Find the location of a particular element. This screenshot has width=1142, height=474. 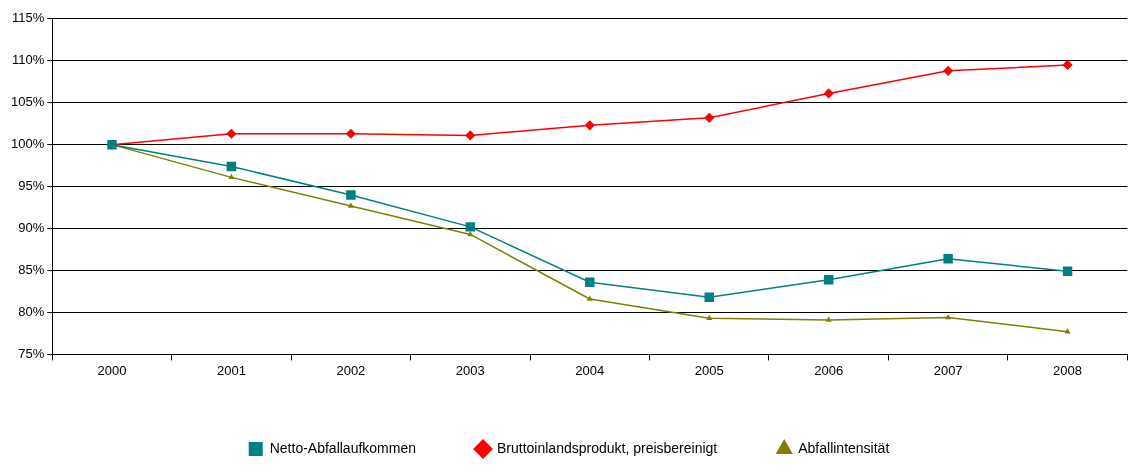

y-tick-label: 85% is located at coordinates (31, 270).